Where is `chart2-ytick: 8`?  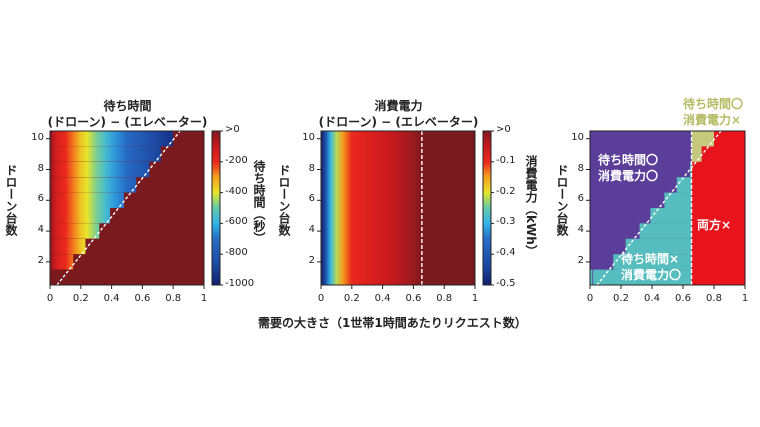 chart2-ytick: 8 is located at coordinates (311, 168).